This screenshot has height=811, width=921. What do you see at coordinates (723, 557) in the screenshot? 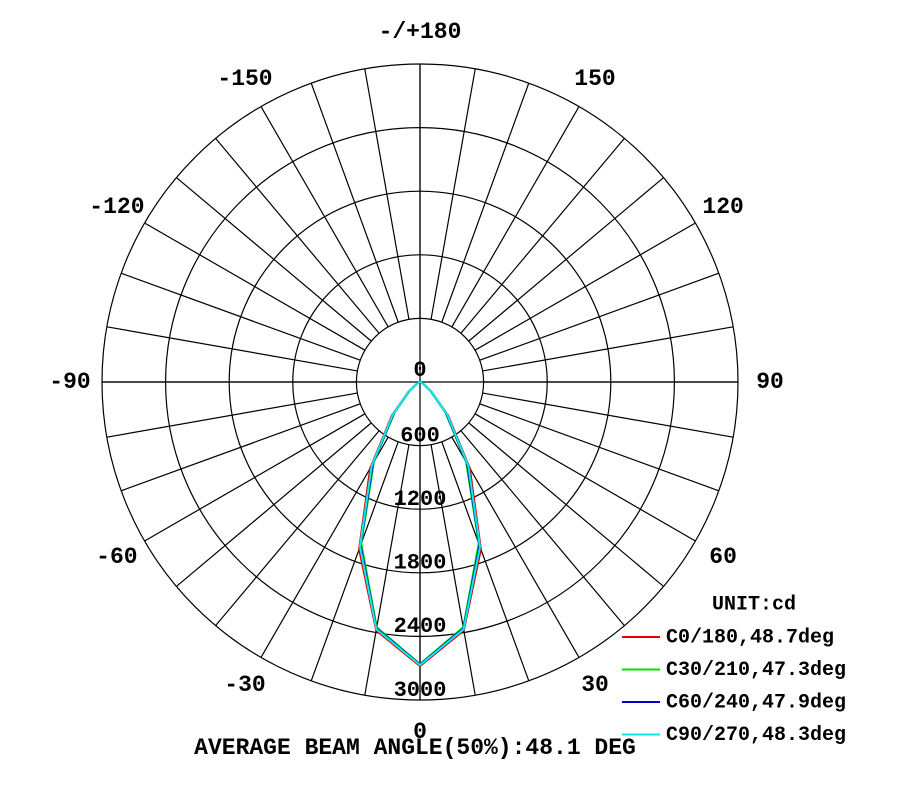
I see `angle-label: 60` at bounding box center [723, 557].